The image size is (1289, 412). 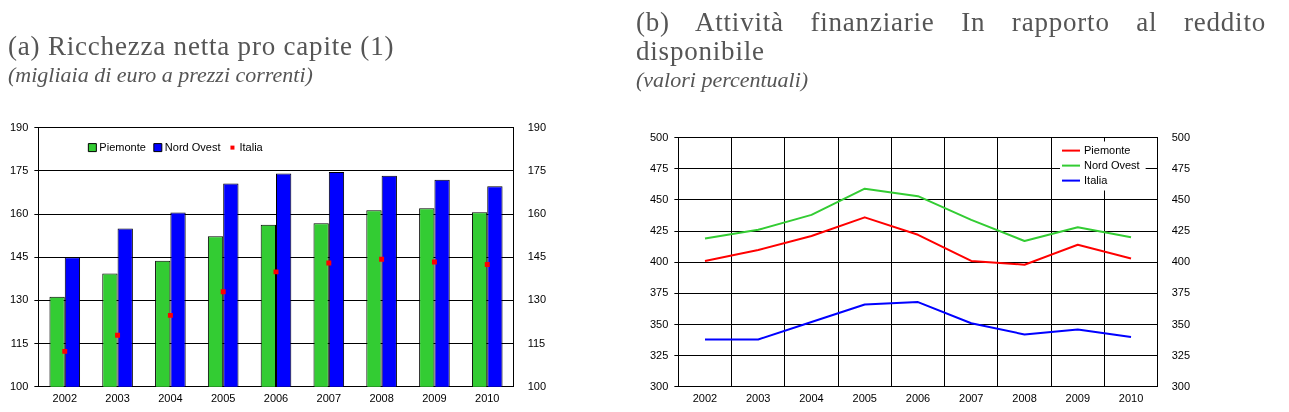 I want to click on y2-tick-label: 160, so click(x=537, y=213).